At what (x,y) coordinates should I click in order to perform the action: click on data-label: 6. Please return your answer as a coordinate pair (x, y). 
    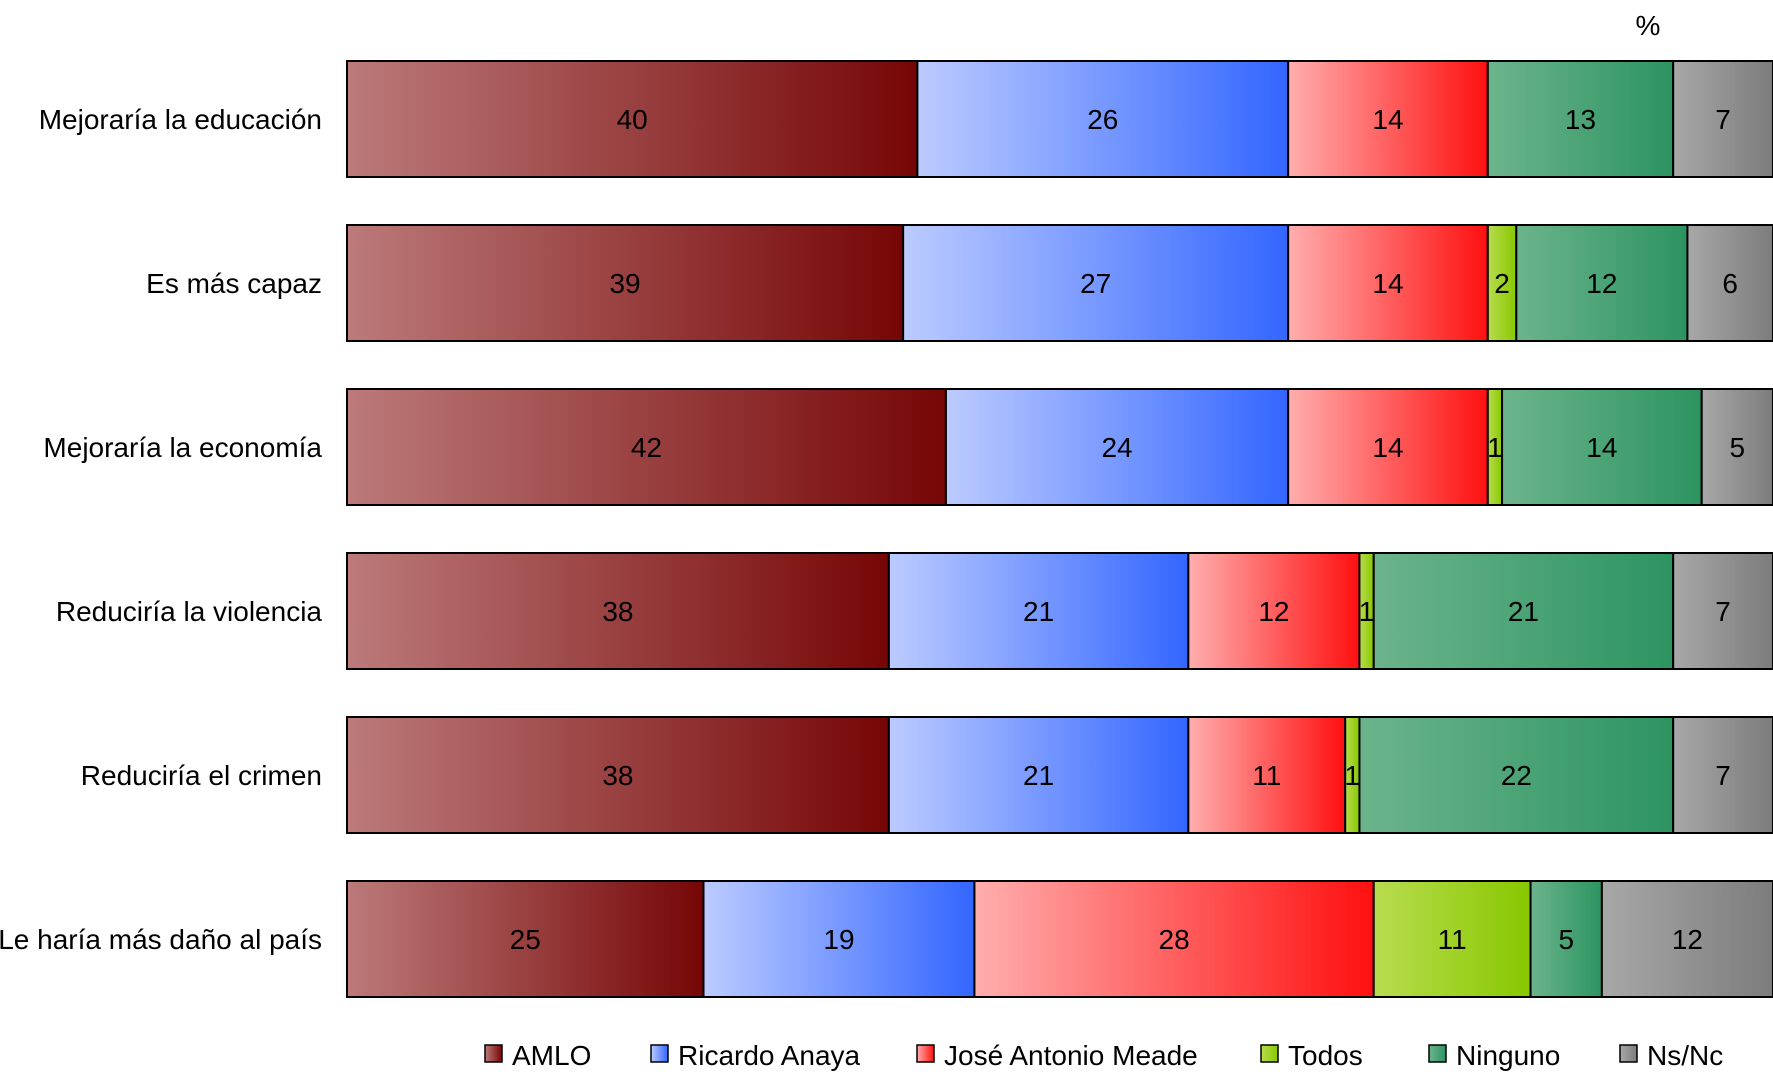
    Looking at the image, I should click on (1730, 283).